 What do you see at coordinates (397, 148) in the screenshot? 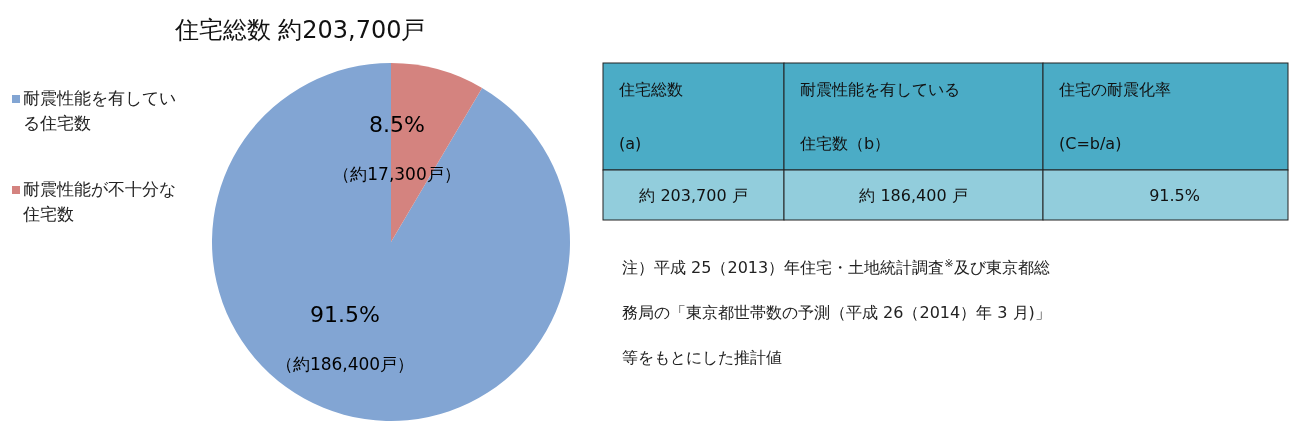
I see `text: 8.5% （約17,300戸）` at bounding box center [397, 148].